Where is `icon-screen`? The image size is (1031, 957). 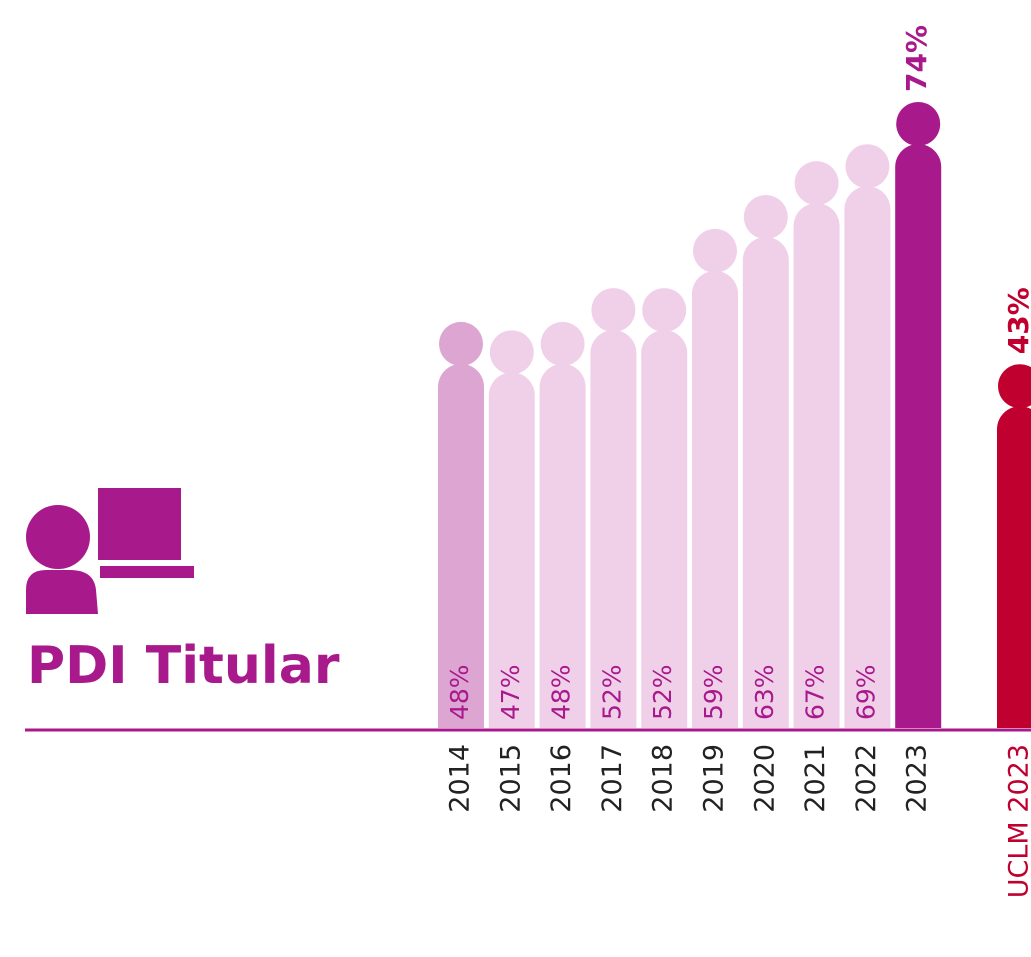 icon-screen is located at coordinates (139, 524).